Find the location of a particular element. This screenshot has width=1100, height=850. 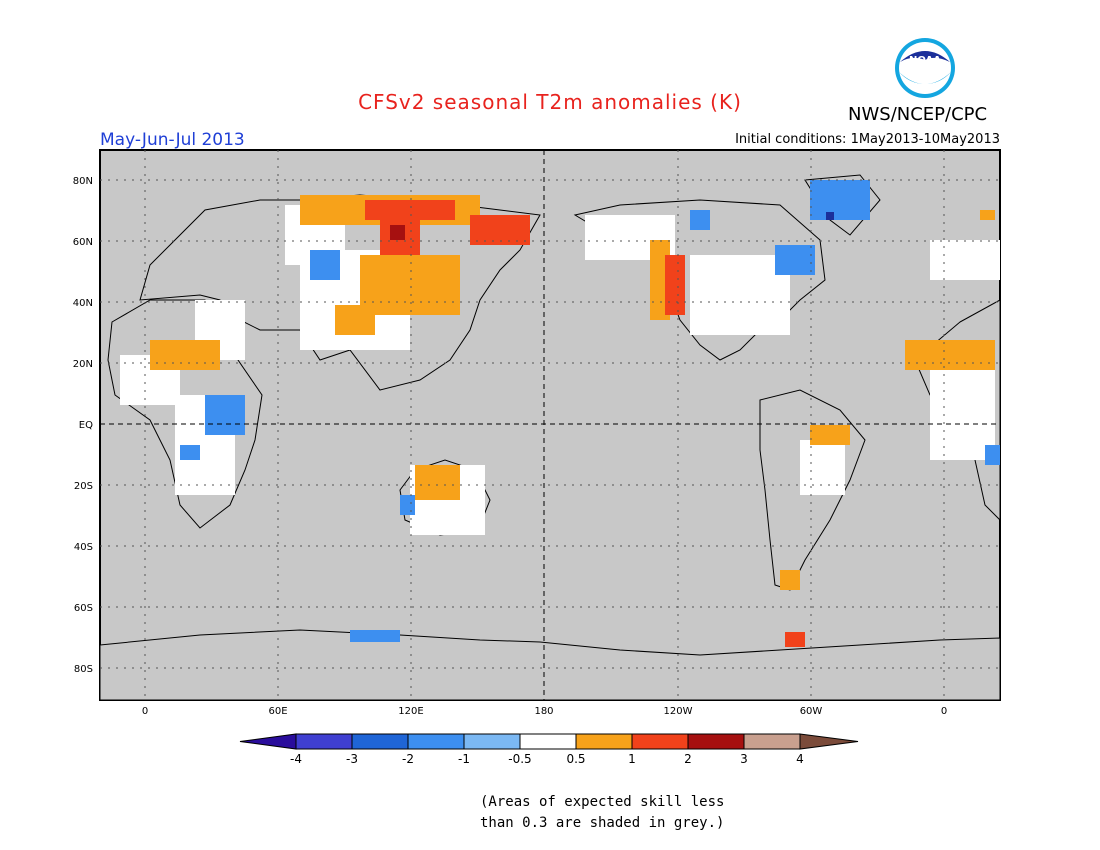

map-title: CFSv2 seasonal T2m anomalies (K) is located at coordinates (550, 102).